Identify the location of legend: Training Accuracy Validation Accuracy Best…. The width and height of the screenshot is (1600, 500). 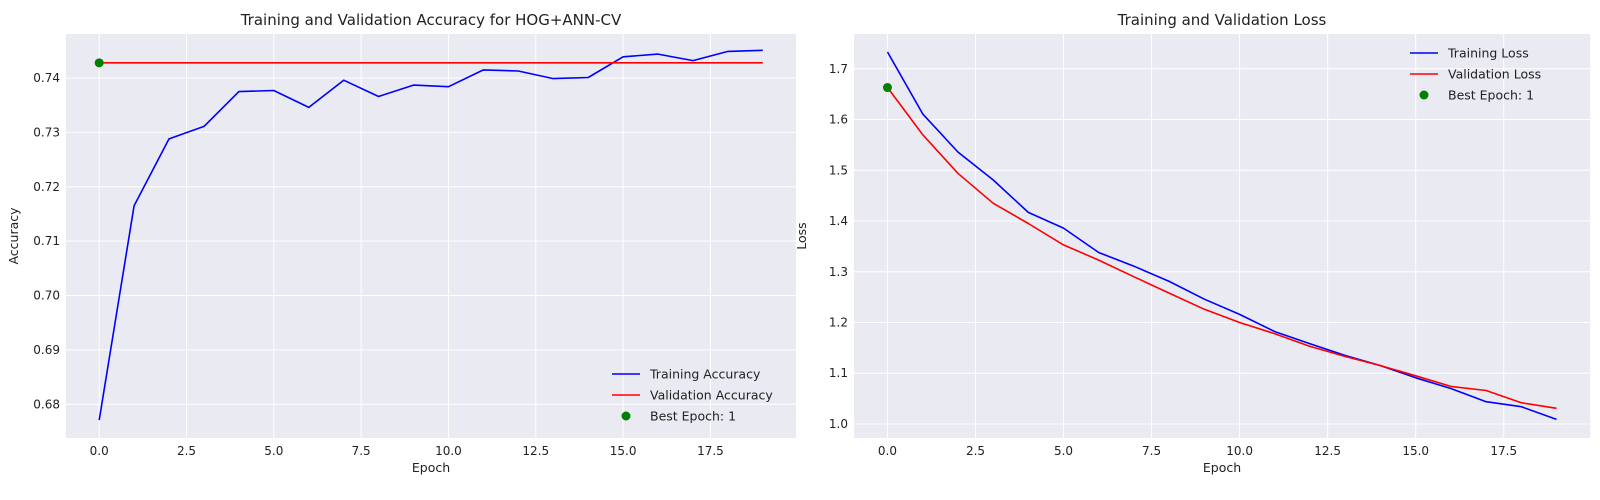
(692, 395).